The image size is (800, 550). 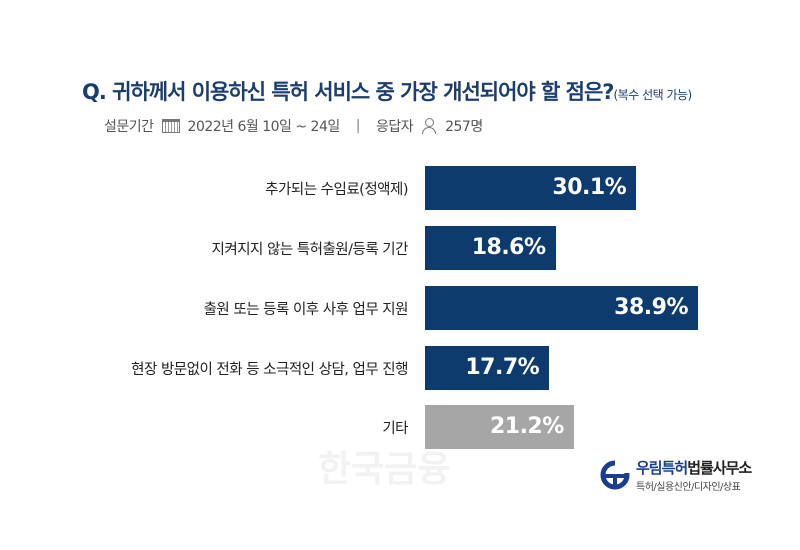 I want to click on bar: 17.7%, so click(x=487, y=368).